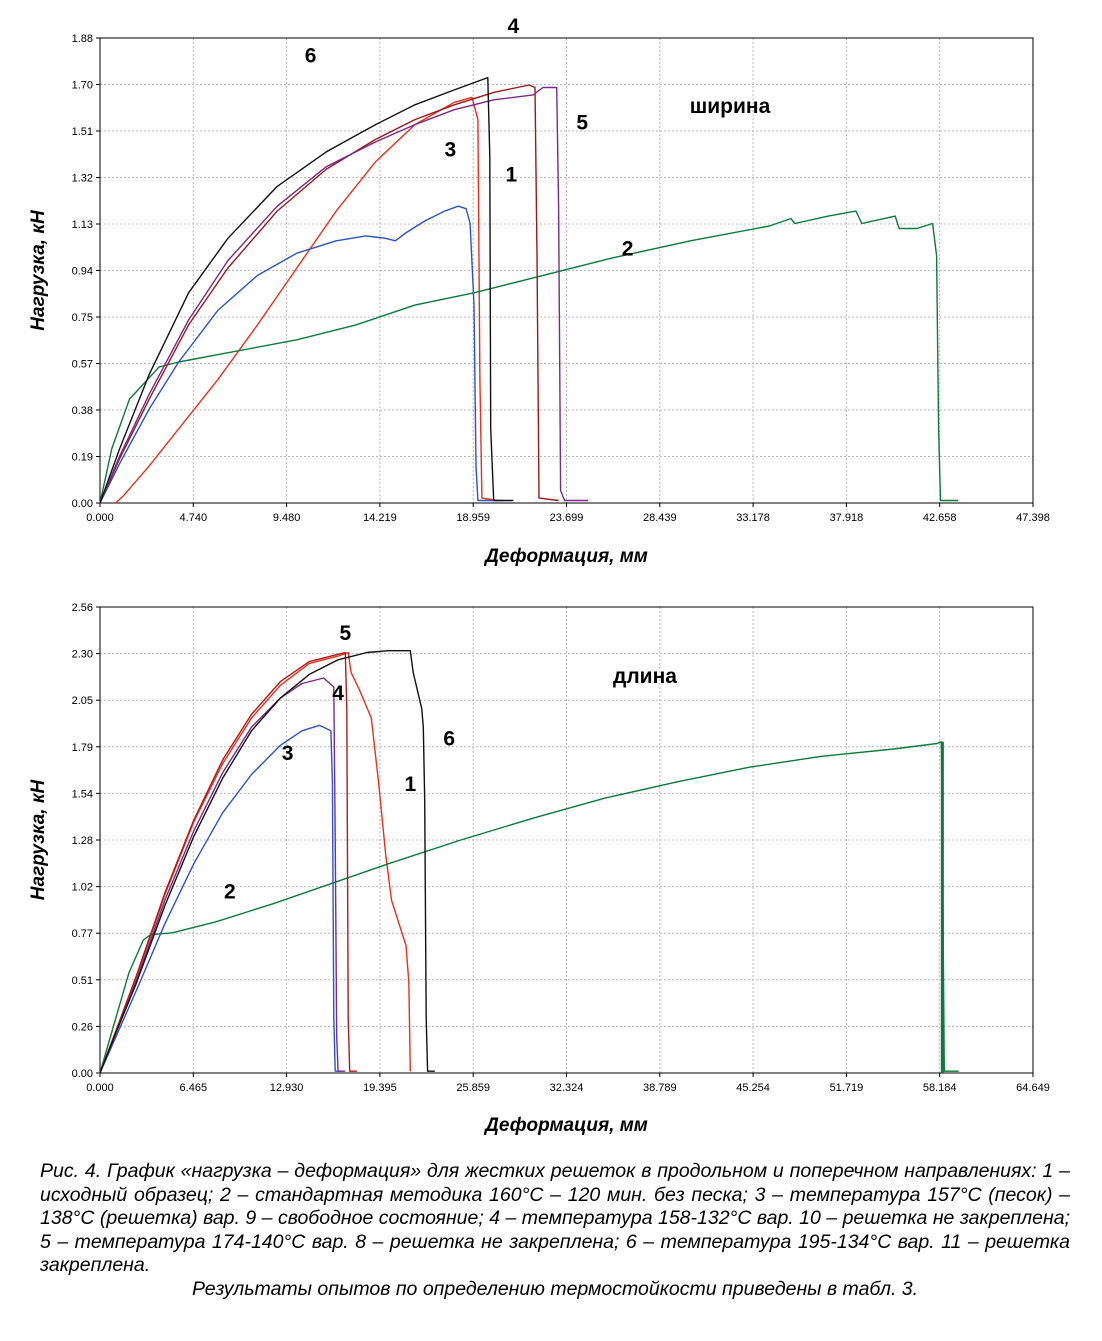 This screenshot has width=1102, height=1341. I want to click on x-tick-label: 9.480, so click(287, 518).